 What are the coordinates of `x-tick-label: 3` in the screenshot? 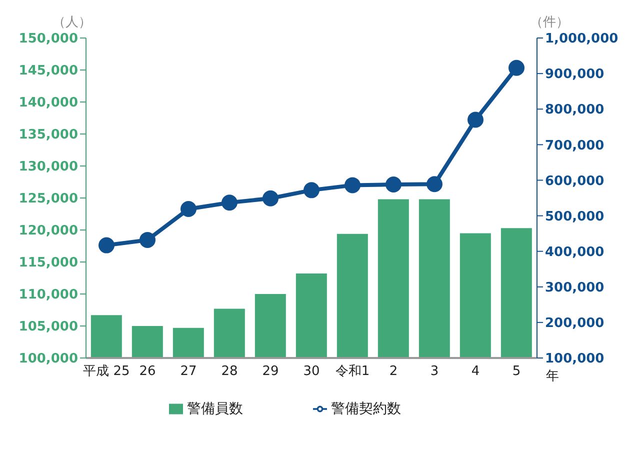 It's located at (434, 372).